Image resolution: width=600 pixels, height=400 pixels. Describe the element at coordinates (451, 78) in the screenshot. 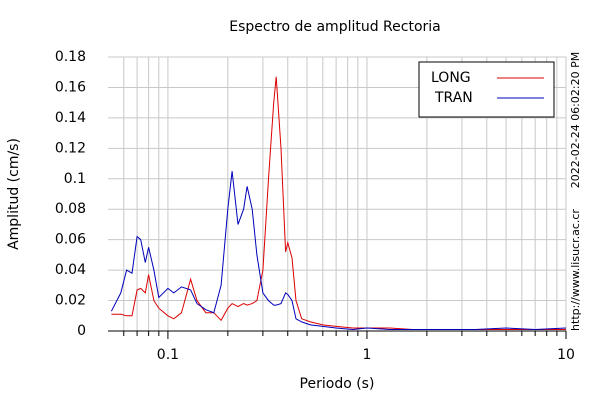

I see `legend-label: LONG` at that location.